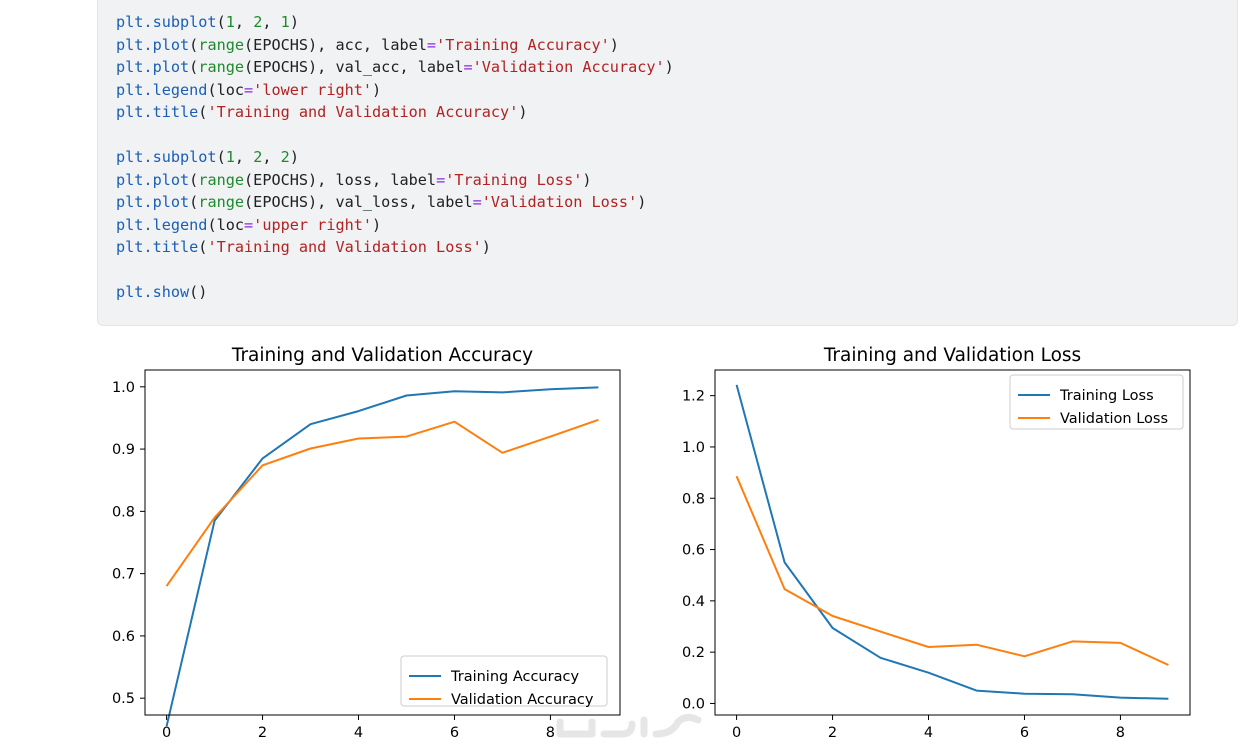 This screenshot has height=756, width=1255. Describe the element at coordinates (153, 292) in the screenshot. I see `code-token: plt.show` at that location.